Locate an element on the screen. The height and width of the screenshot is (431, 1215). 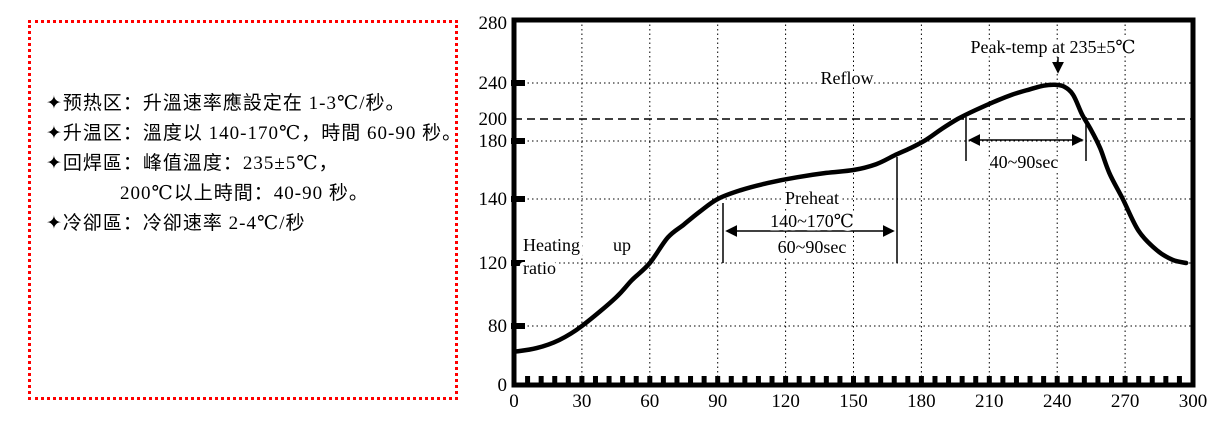
note-line-reflow-zone: ✦回焊區：峰值溫度：235±5℃， is located at coordinates (192, 163).